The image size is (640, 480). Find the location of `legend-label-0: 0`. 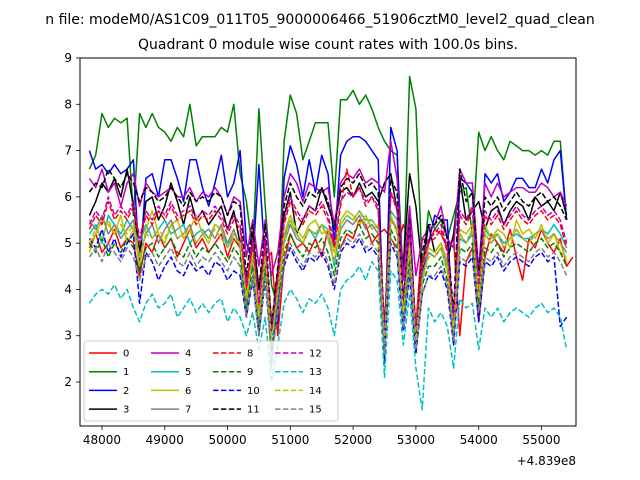

legend-label-0: 0 is located at coordinates (126, 354).